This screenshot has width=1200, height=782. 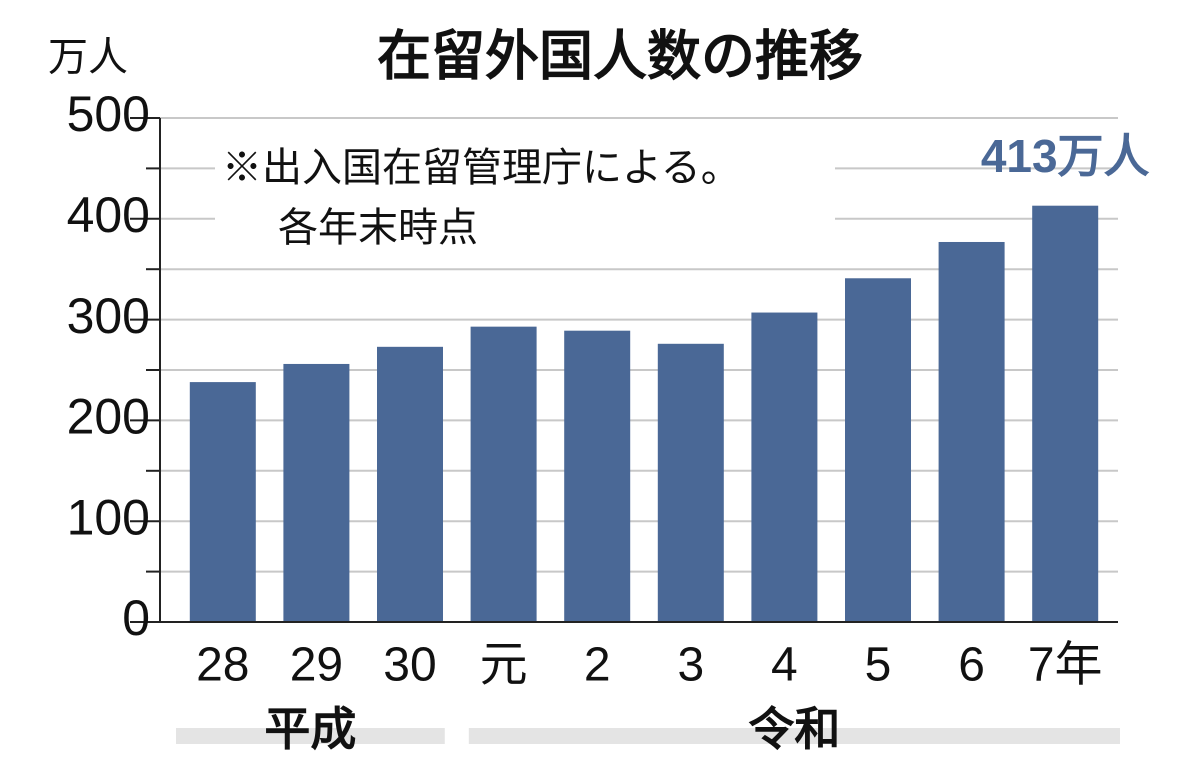 I want to click on y-tick-label: 400, so click(x=108, y=215).